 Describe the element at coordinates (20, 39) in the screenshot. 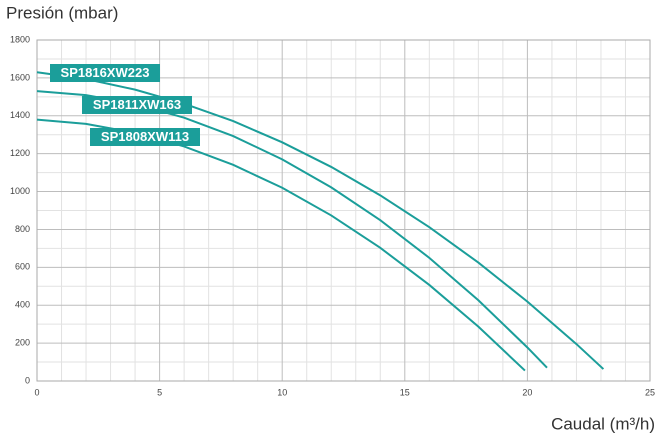

I see `y-tick-label: 1800` at that location.